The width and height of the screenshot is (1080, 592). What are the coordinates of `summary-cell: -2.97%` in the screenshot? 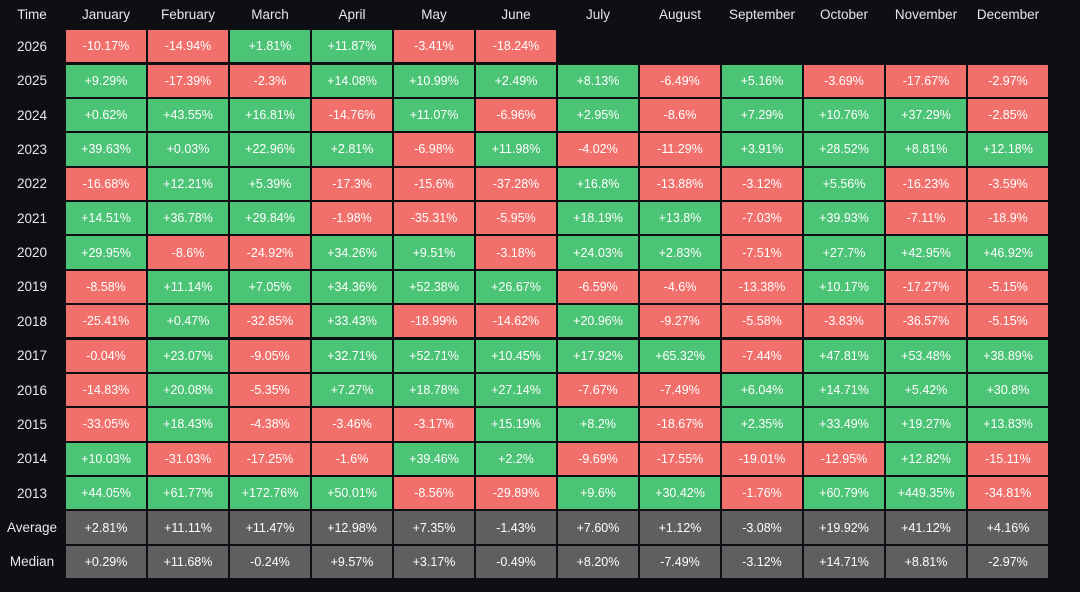 It's located at (1008, 561).